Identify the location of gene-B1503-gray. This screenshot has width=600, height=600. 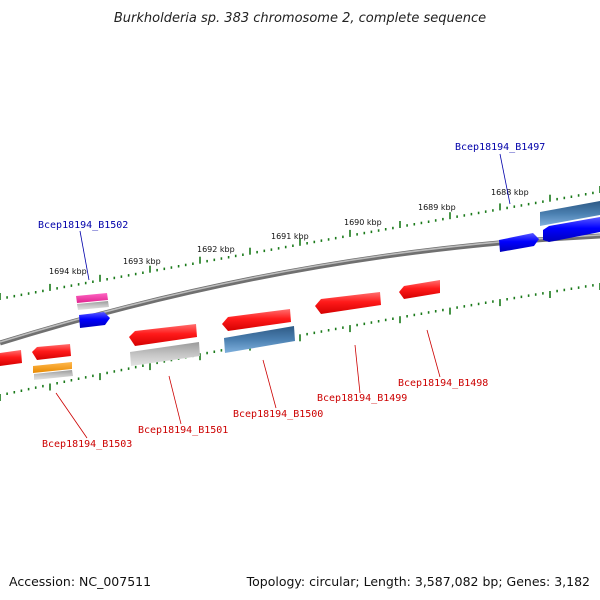
(53, 375).